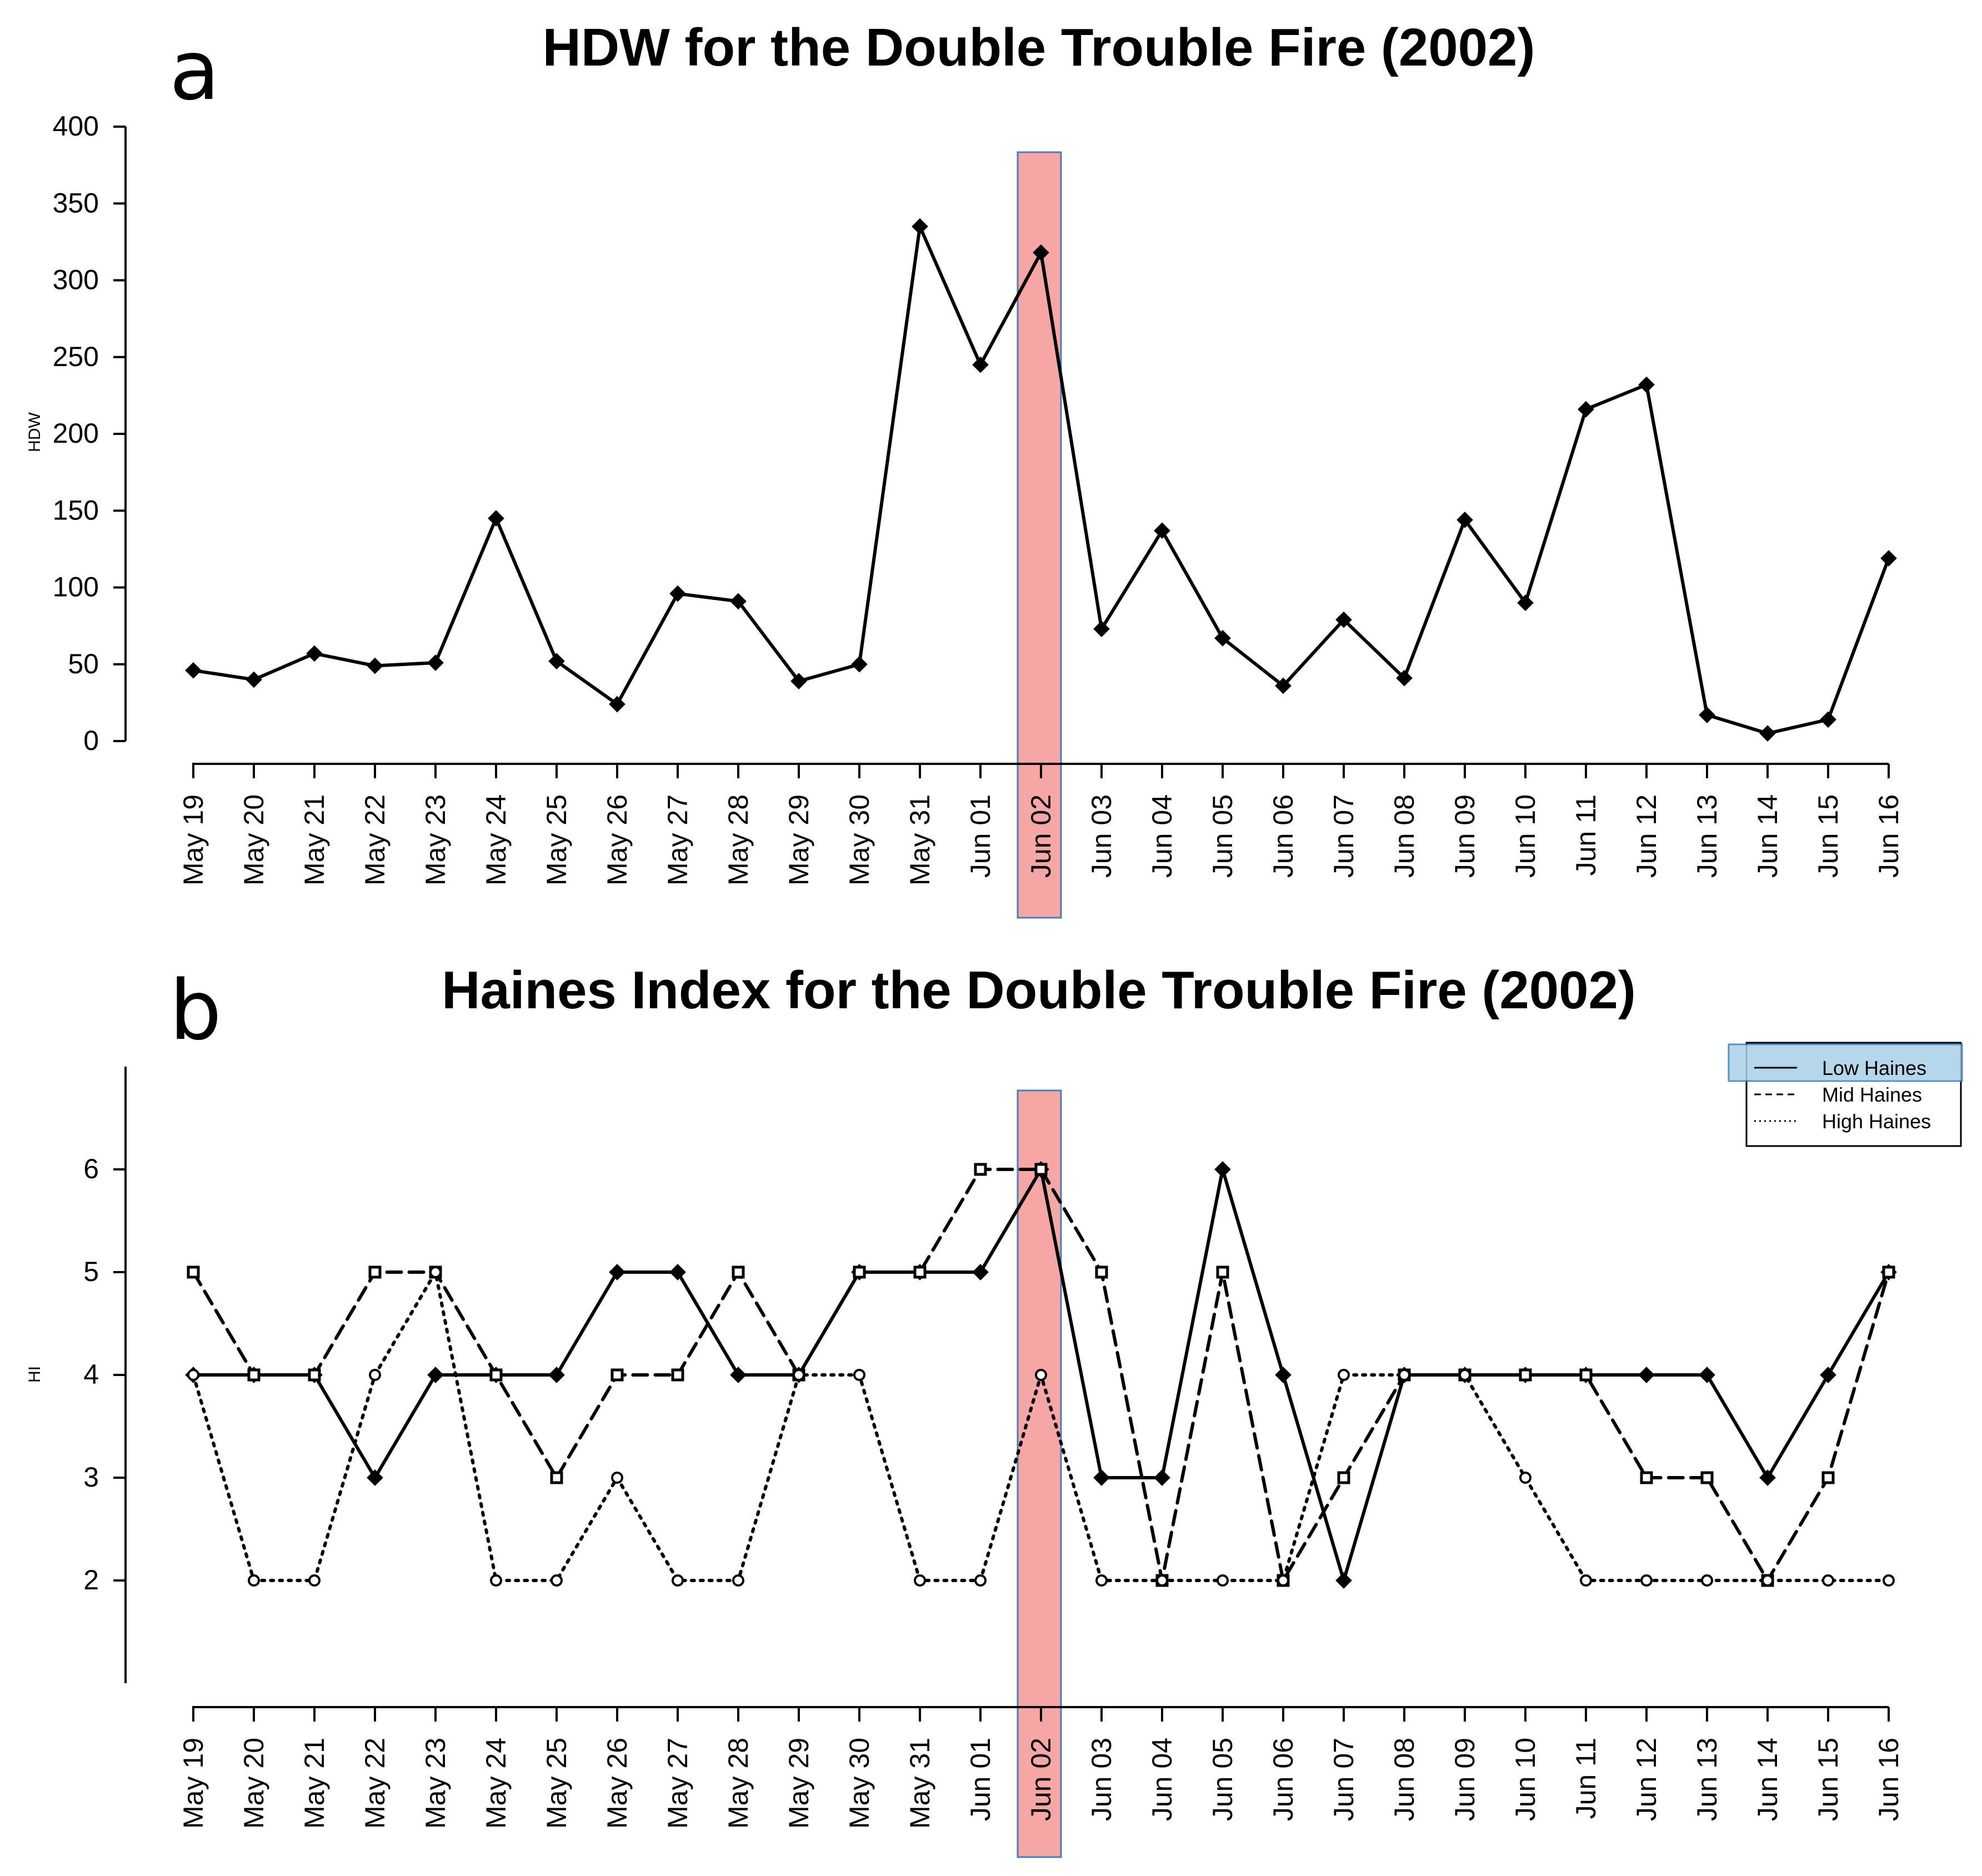 Image resolution: width=1982 pixels, height=1876 pixels. Describe the element at coordinates (1585, 835) in the screenshot. I see `a-xtick-label: Jun 11` at that location.